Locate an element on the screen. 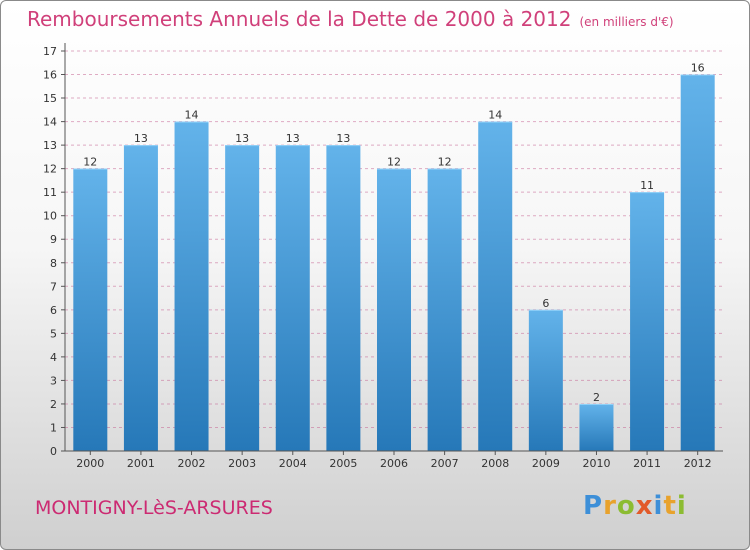 The image size is (750, 550). logo-letter: x is located at coordinates (644, 506).